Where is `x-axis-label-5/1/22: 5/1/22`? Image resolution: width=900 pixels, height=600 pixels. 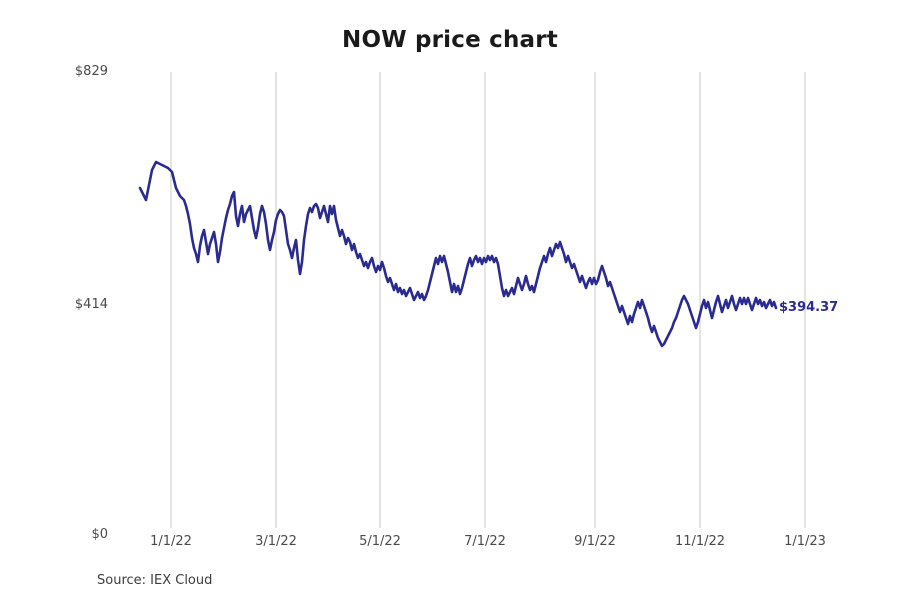 x-axis-label-5/1/22: 5/1/22 is located at coordinates (380, 541).